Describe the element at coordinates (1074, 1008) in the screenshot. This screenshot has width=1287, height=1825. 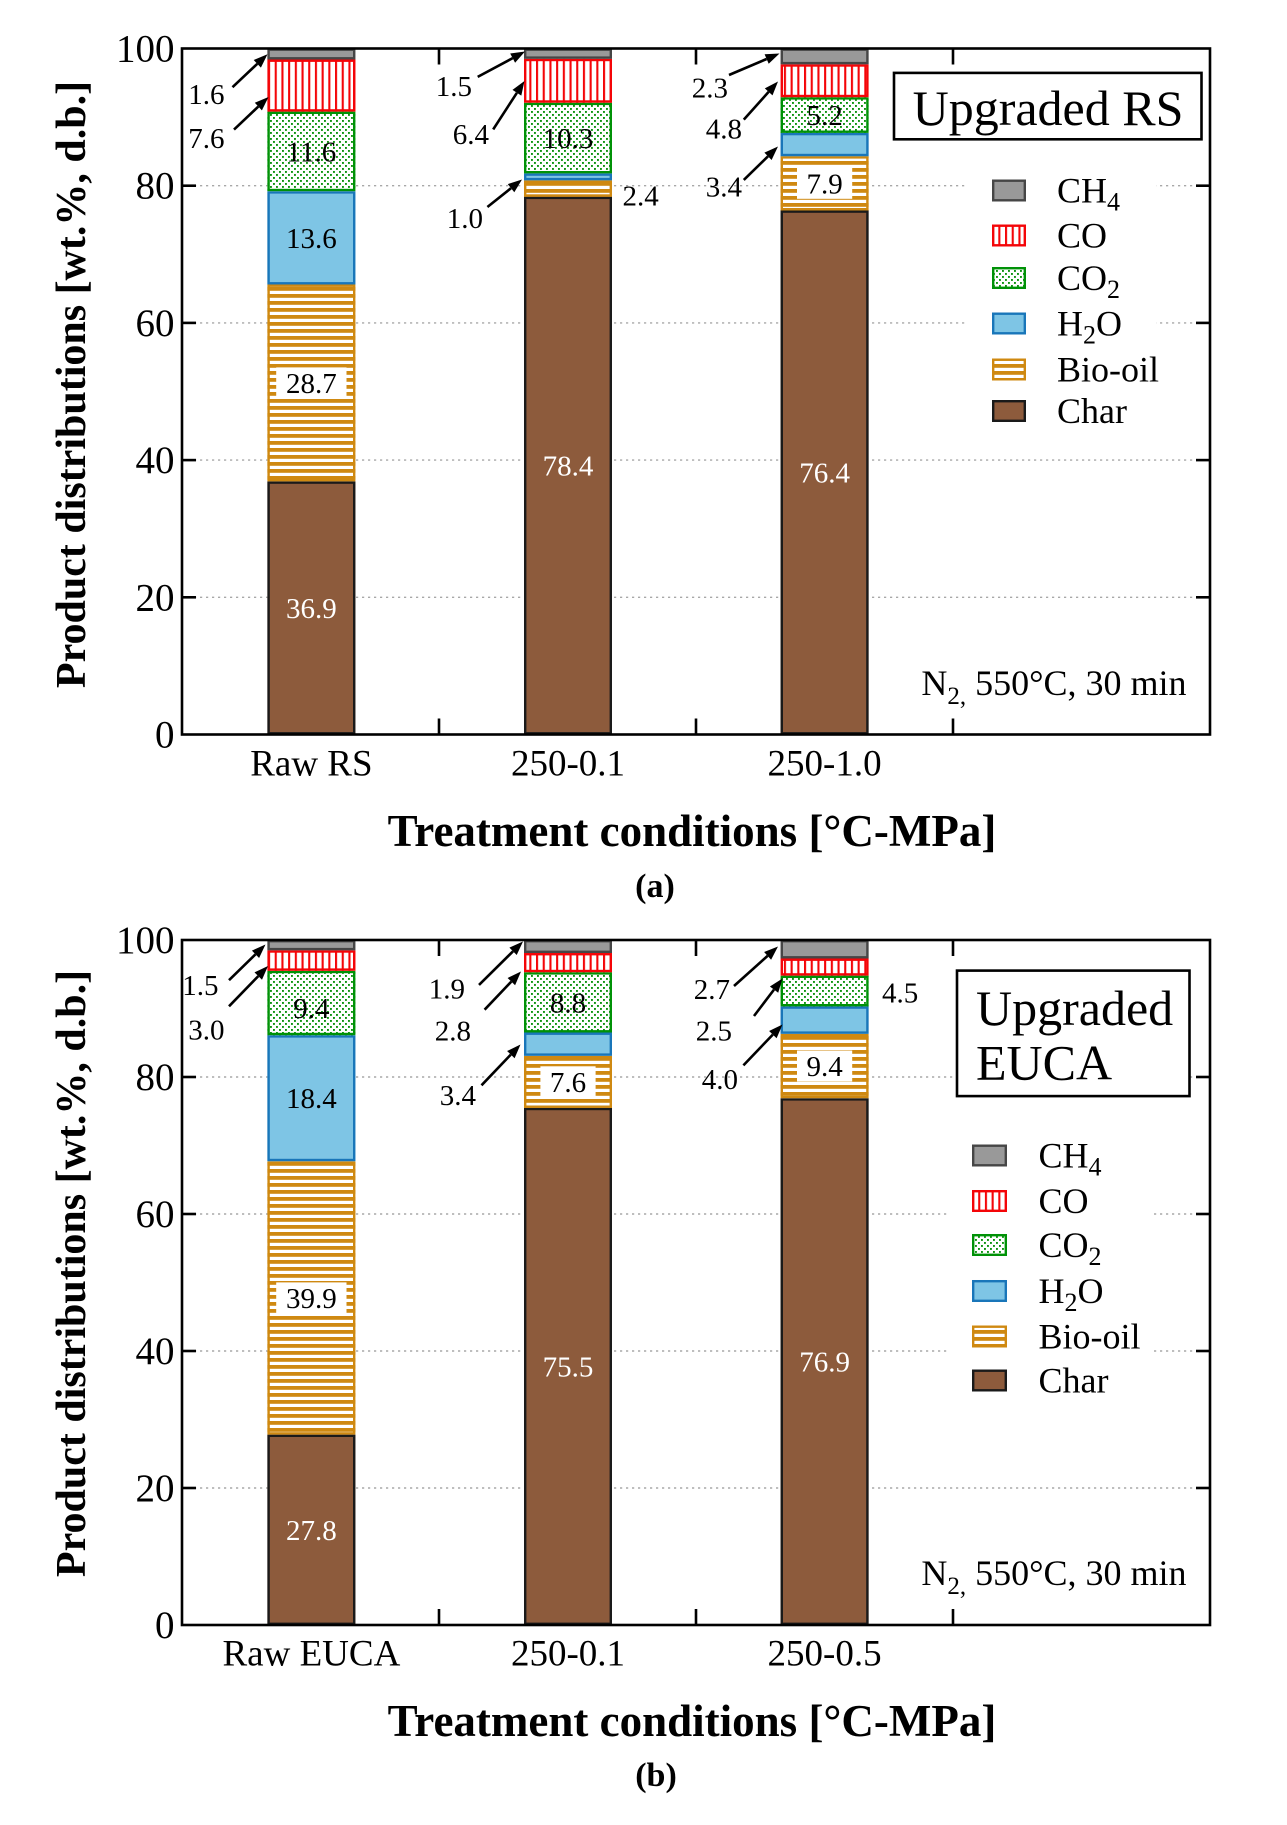
I see `svg-text: Upgraded` at that location.